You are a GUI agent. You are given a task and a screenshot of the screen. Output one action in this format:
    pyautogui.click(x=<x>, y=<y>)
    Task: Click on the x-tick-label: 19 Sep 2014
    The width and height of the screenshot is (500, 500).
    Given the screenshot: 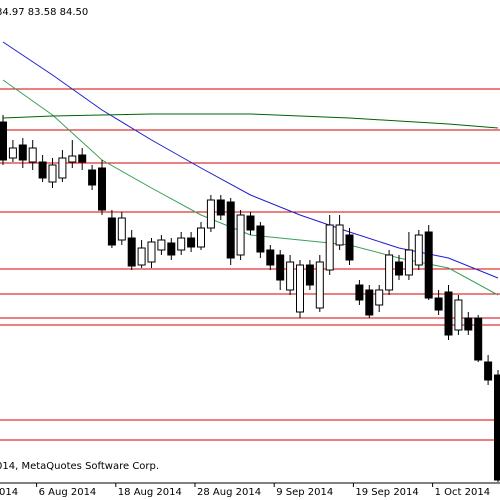 What is the action you would take?
    pyautogui.click(x=386, y=492)
    